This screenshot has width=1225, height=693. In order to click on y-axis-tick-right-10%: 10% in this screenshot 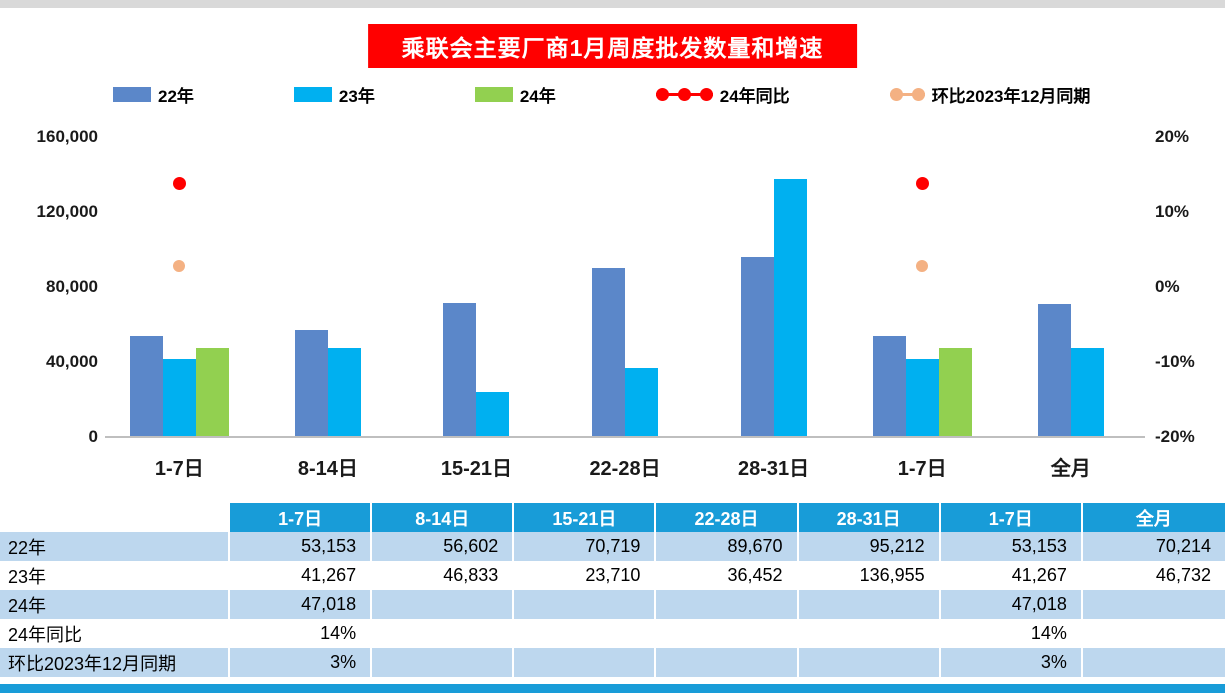, I will do `click(1172, 211)`.